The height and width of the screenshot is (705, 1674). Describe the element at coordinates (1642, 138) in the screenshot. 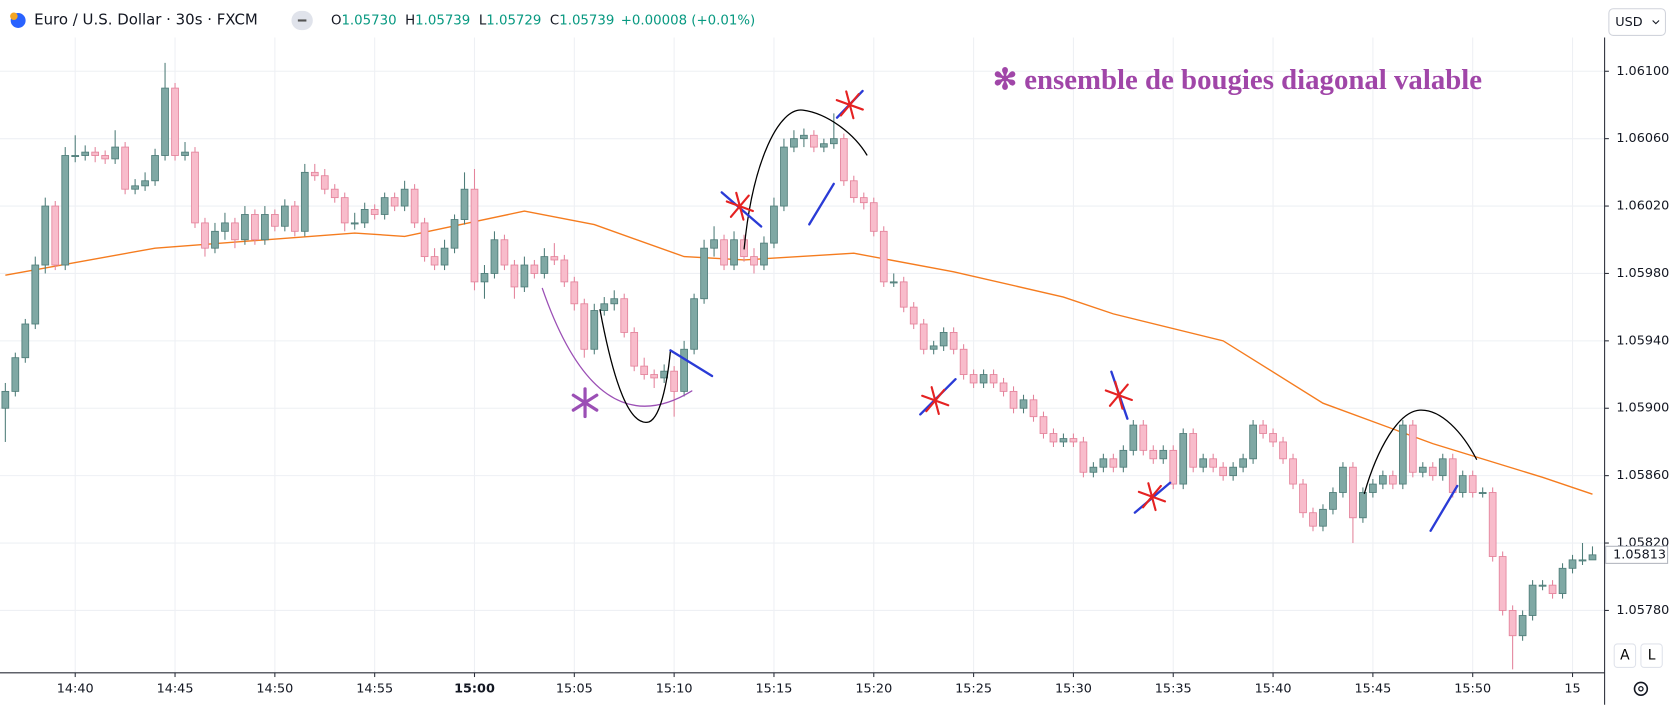

I see `y-tick-label: 1.06060` at that location.